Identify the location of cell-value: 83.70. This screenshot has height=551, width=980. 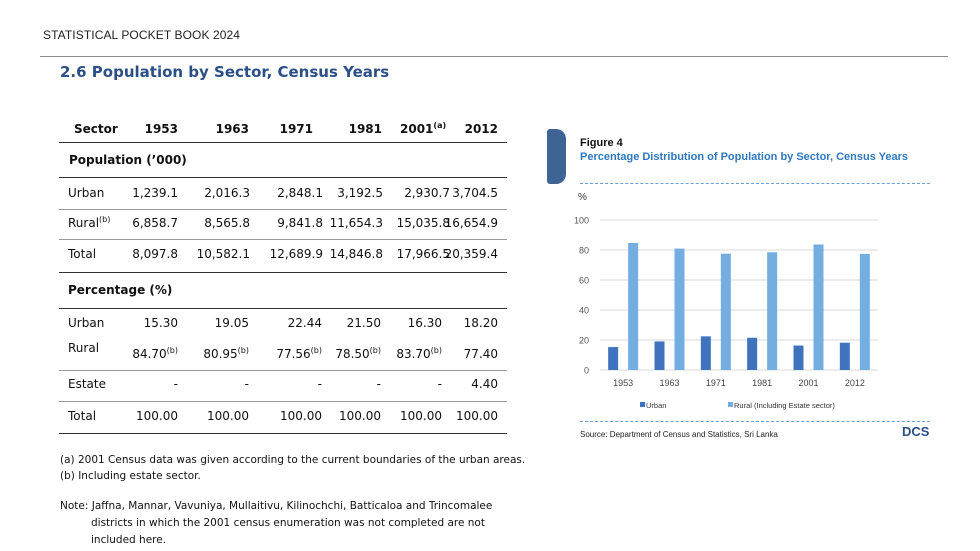
(413, 354).